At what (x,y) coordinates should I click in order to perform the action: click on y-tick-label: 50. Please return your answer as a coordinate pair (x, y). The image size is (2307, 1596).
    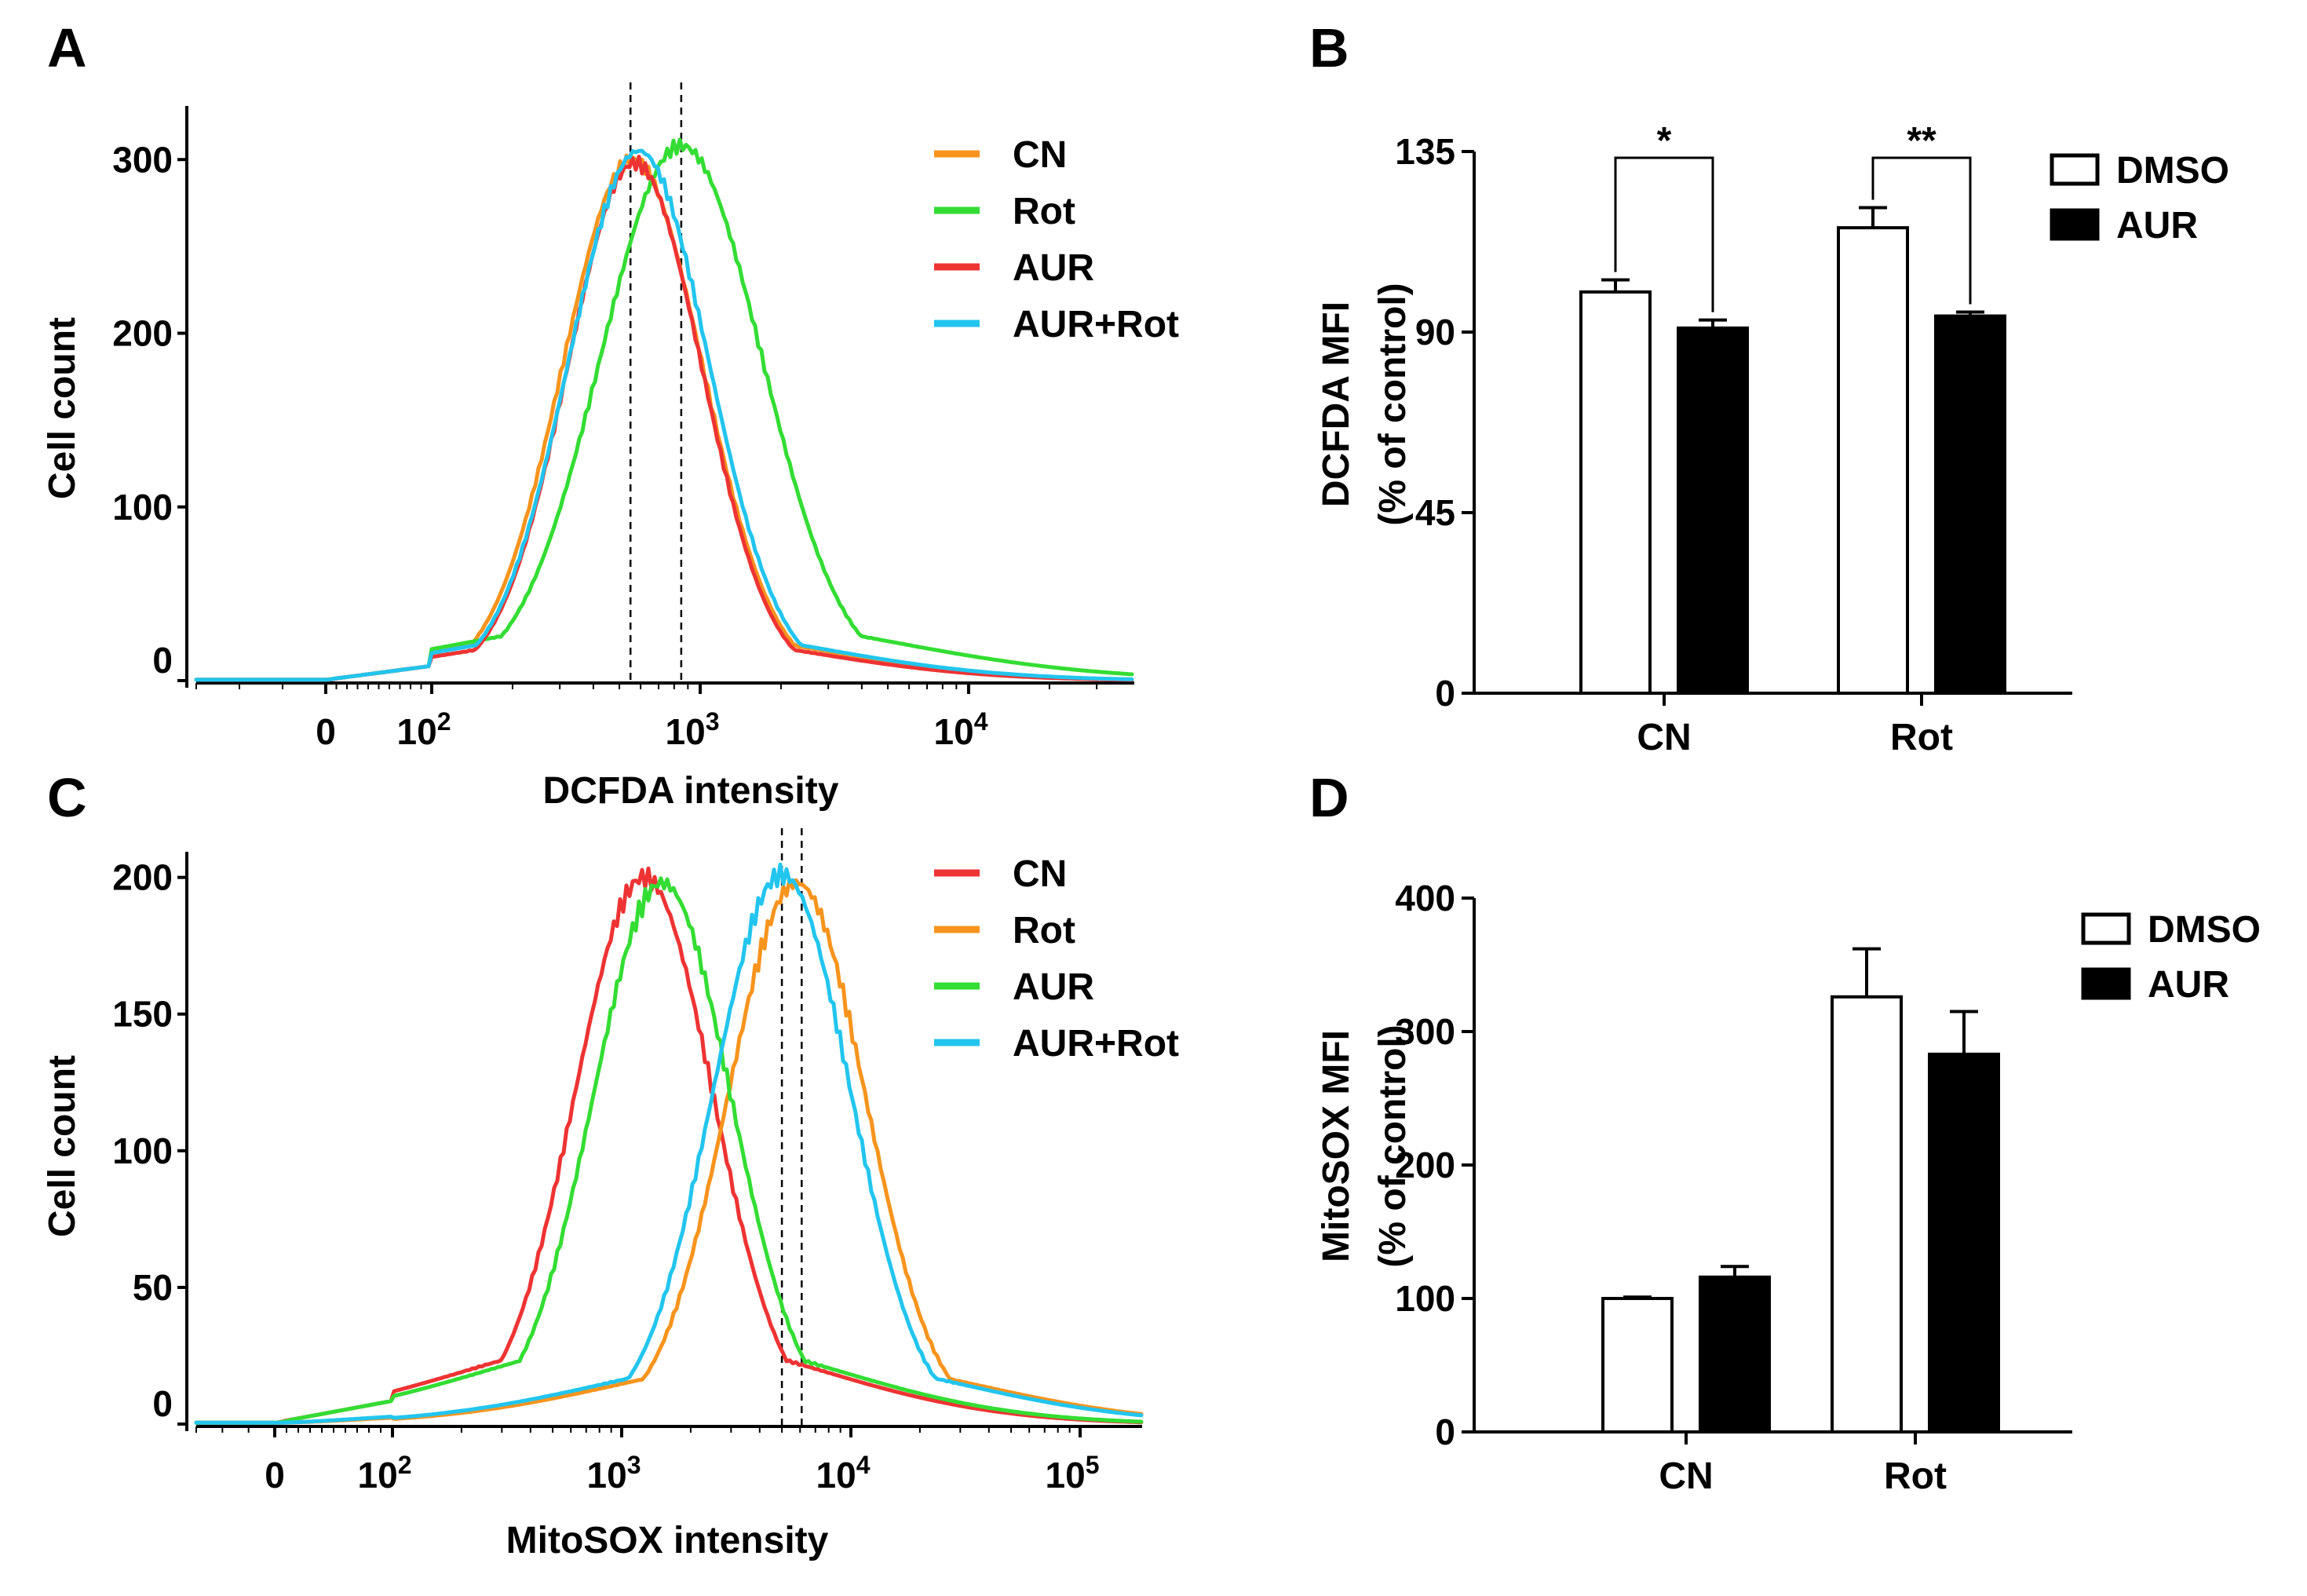
    Looking at the image, I should click on (153, 1287).